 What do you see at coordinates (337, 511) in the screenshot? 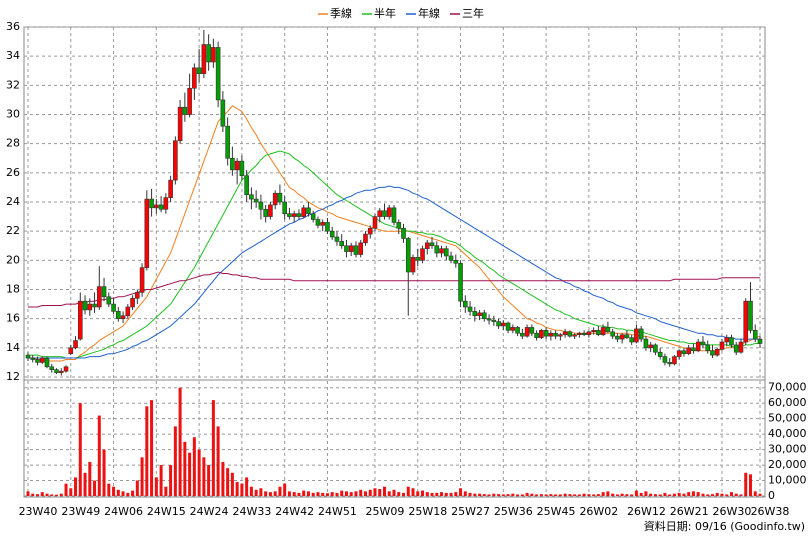
I see `x-tick-label: 24W51` at bounding box center [337, 511].